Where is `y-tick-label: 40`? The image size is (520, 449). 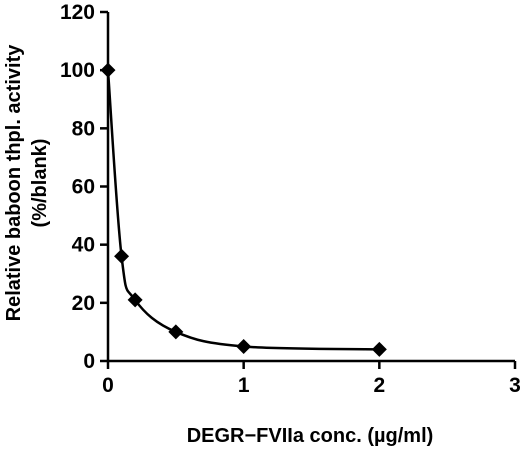 y-tick-label: 40 is located at coordinates (83, 245).